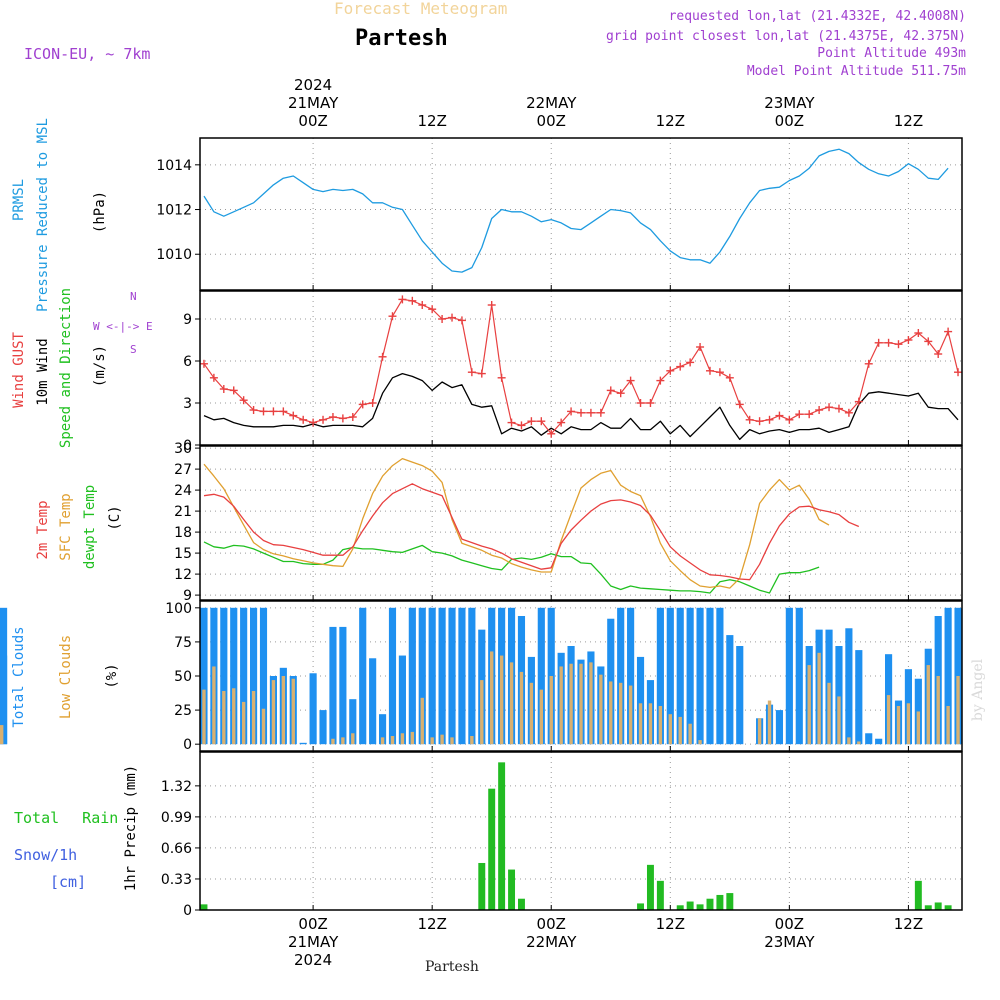 The image size is (1000, 1000). What do you see at coordinates (183, 643) in the screenshot?
I see `y-tick-label: 75` at bounding box center [183, 643].